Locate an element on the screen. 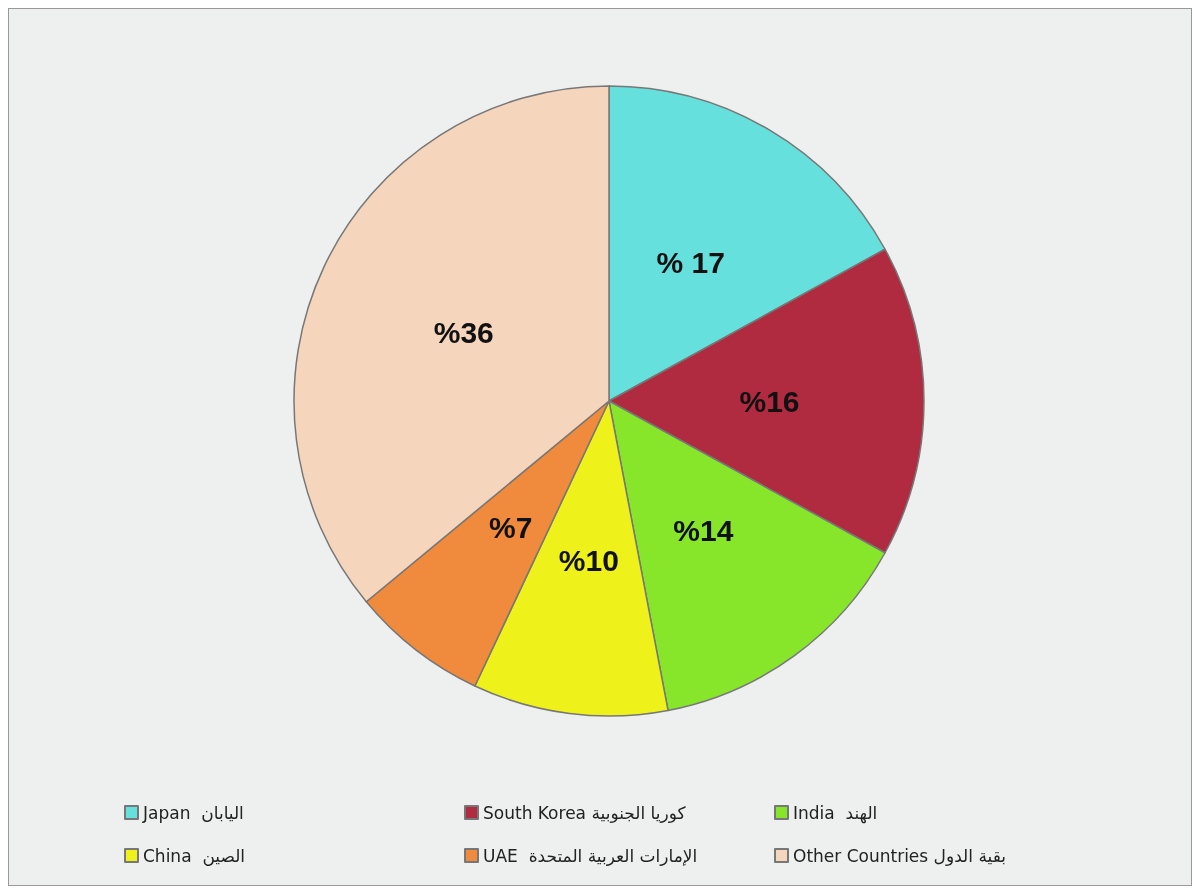 This screenshot has width=1200, height=894. data-label: % 17 is located at coordinates (690, 263).